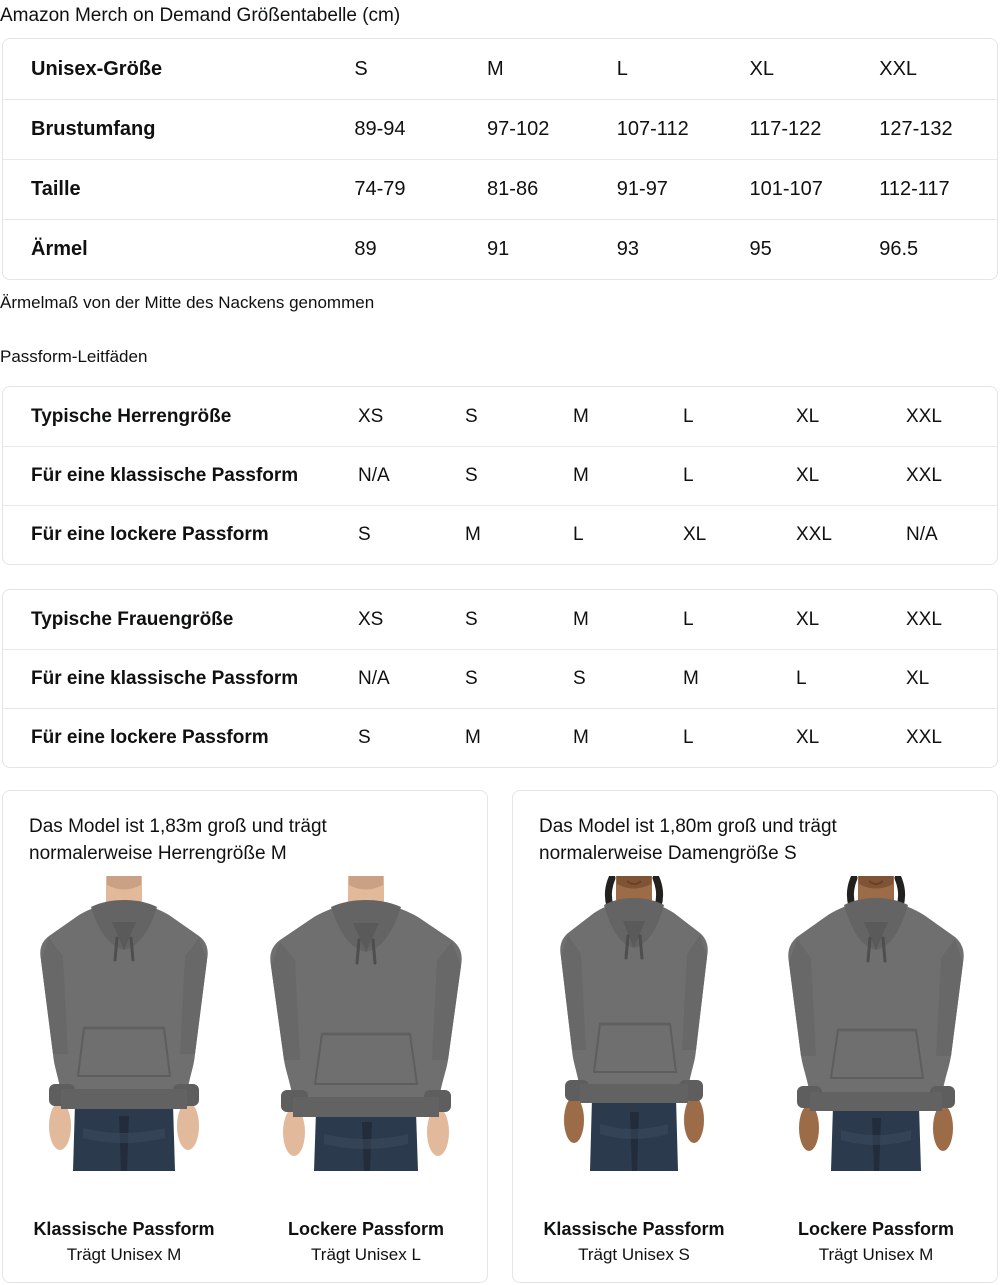 This screenshot has height=1285, width=1000. Describe the element at coordinates (688, 826) in the screenshot. I see `model-caption-line-1: Das Model ist 1,80m groß und trägt` at that location.